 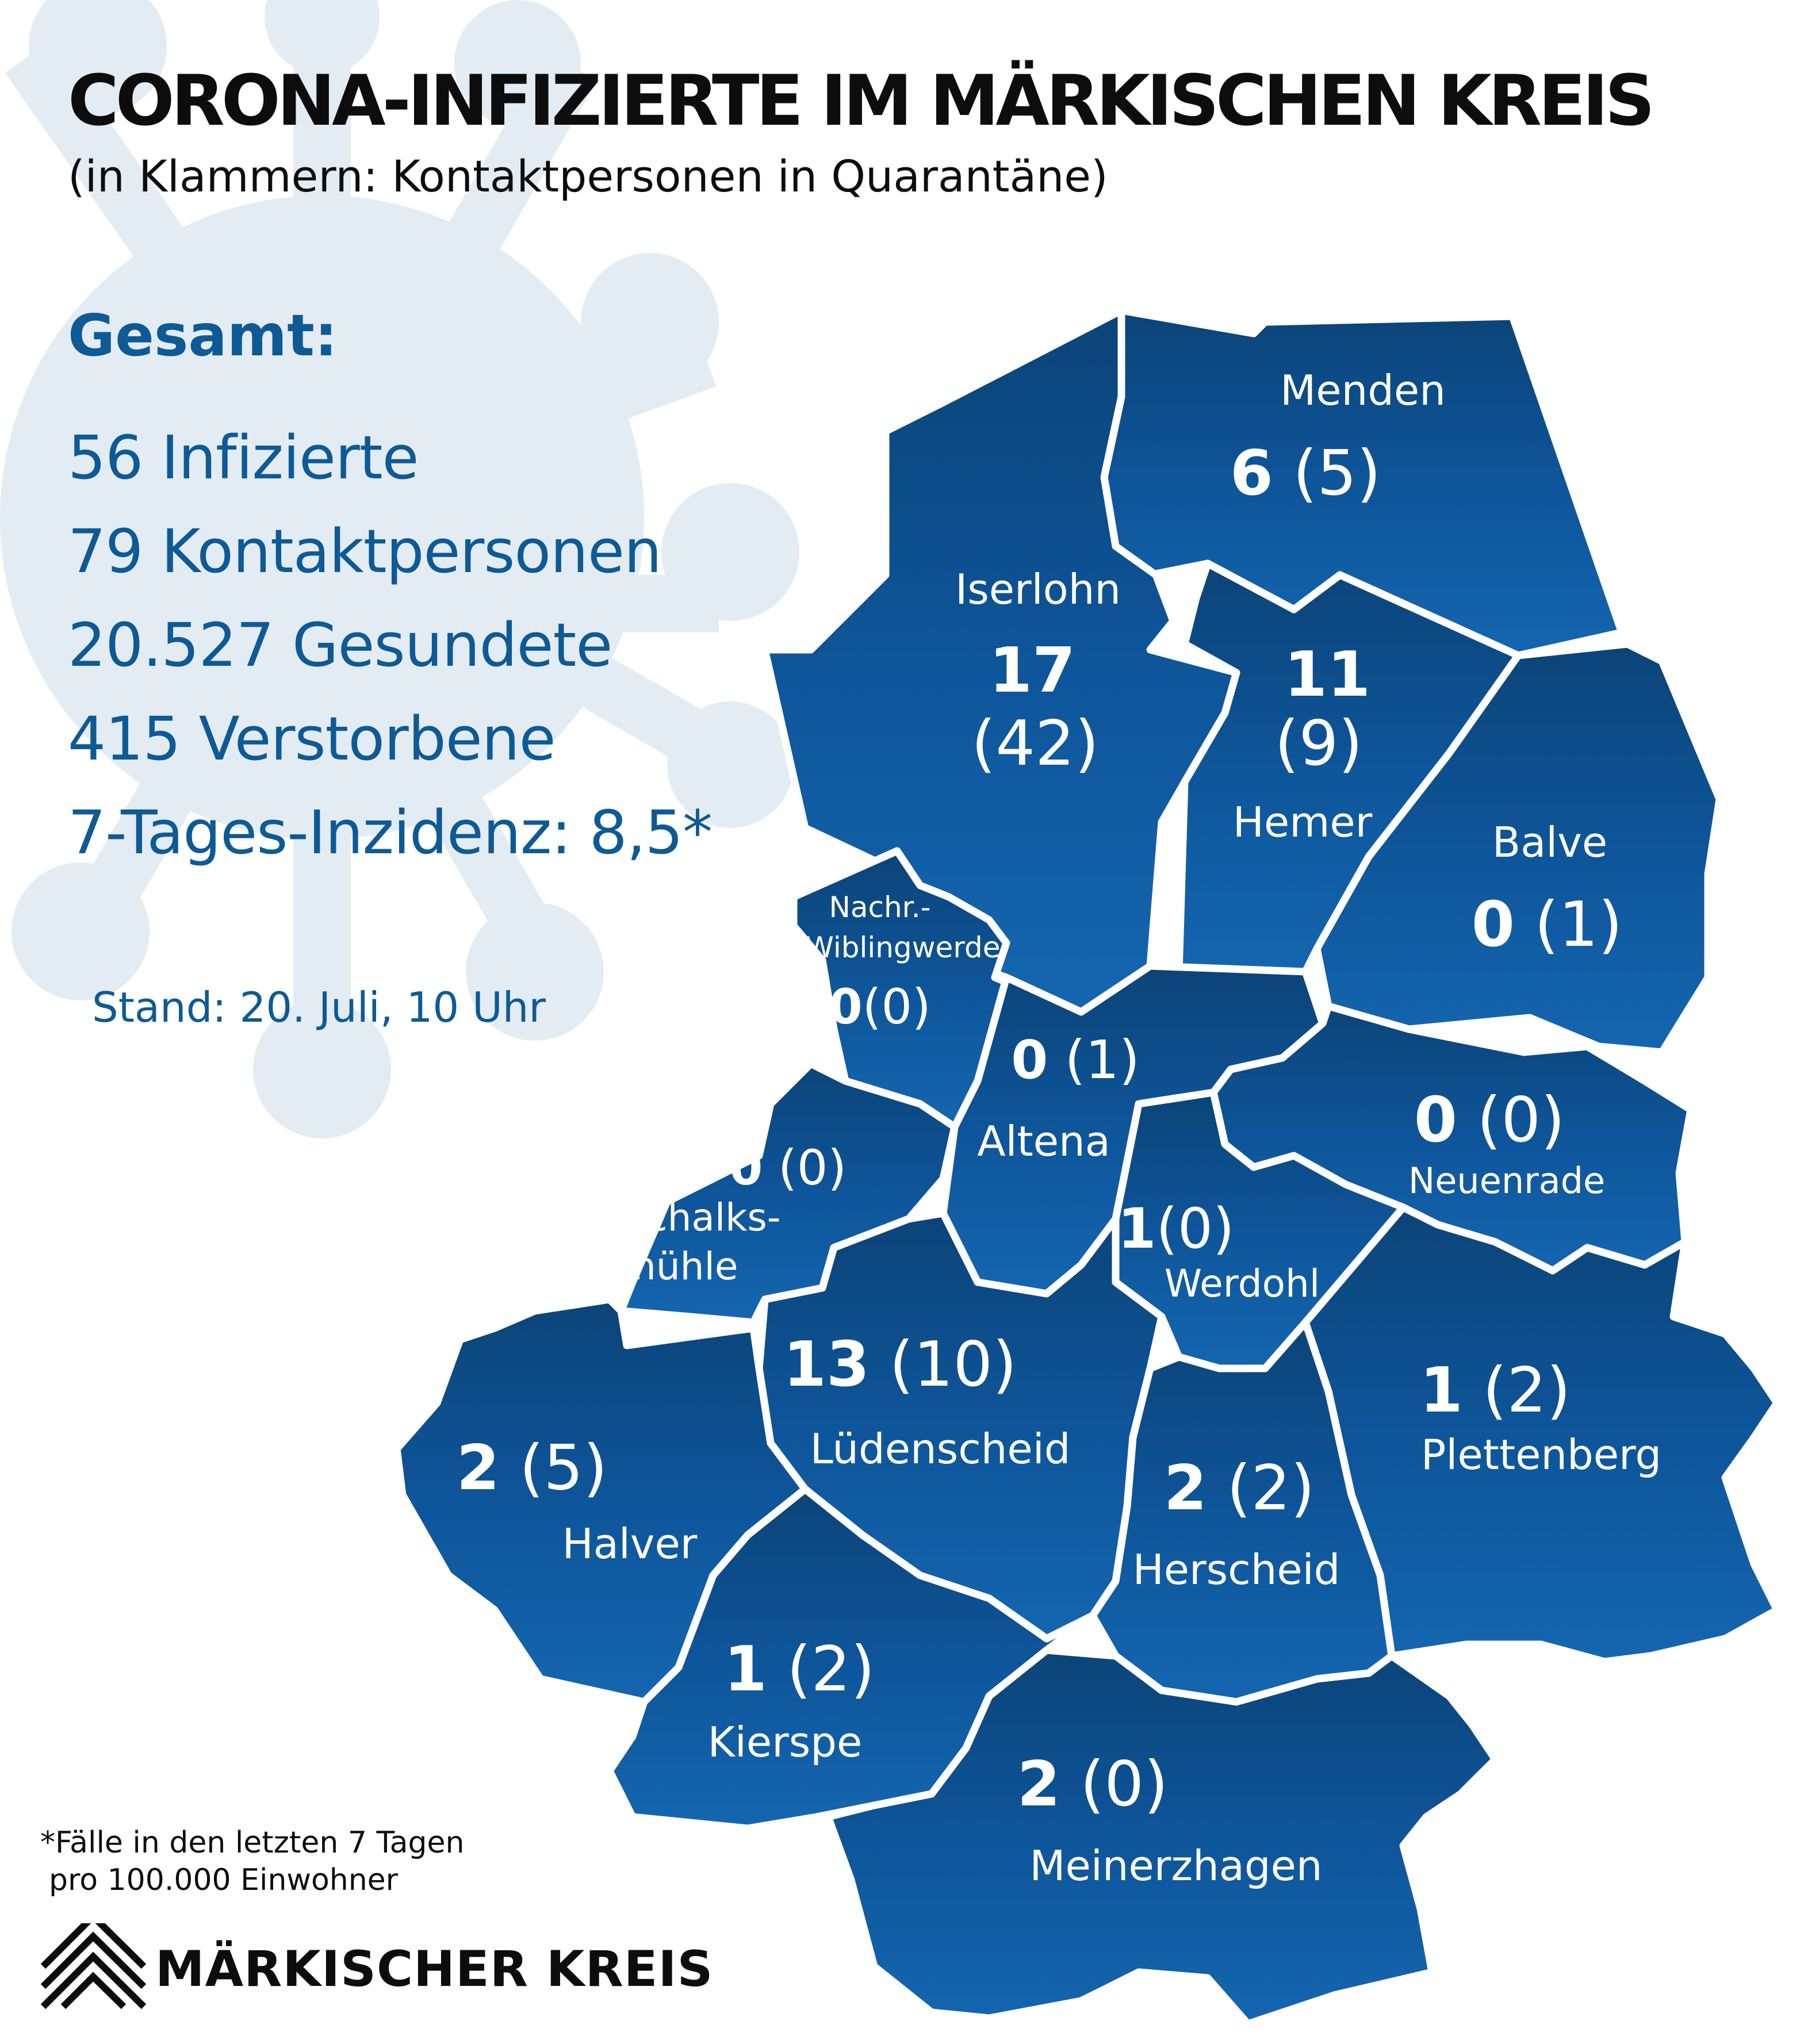 What do you see at coordinates (1092, 1784) in the screenshot?
I see `label-meinerzhagen-value: 2 (0)` at bounding box center [1092, 1784].